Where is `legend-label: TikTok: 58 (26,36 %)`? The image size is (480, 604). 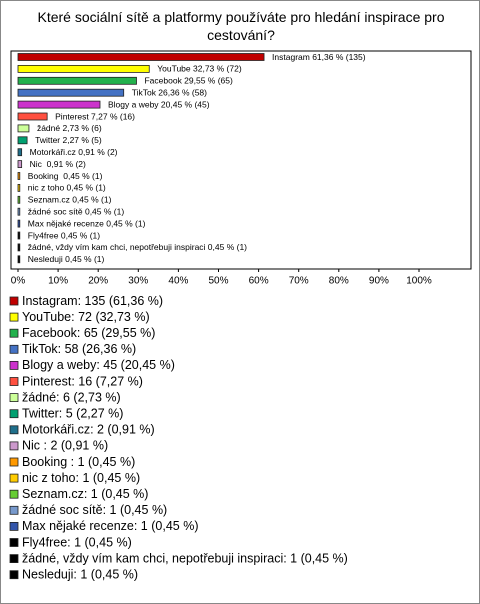 legend-label: TikTok: 58 (26,36 %) is located at coordinates (79, 349).